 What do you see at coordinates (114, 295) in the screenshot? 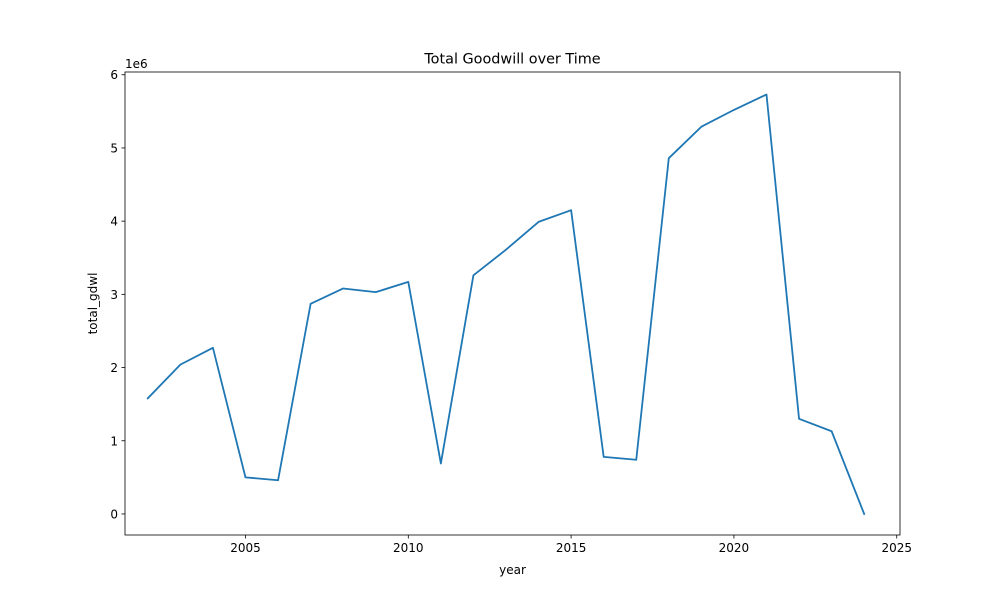
I see `y-tick-label: 3` at bounding box center [114, 295].